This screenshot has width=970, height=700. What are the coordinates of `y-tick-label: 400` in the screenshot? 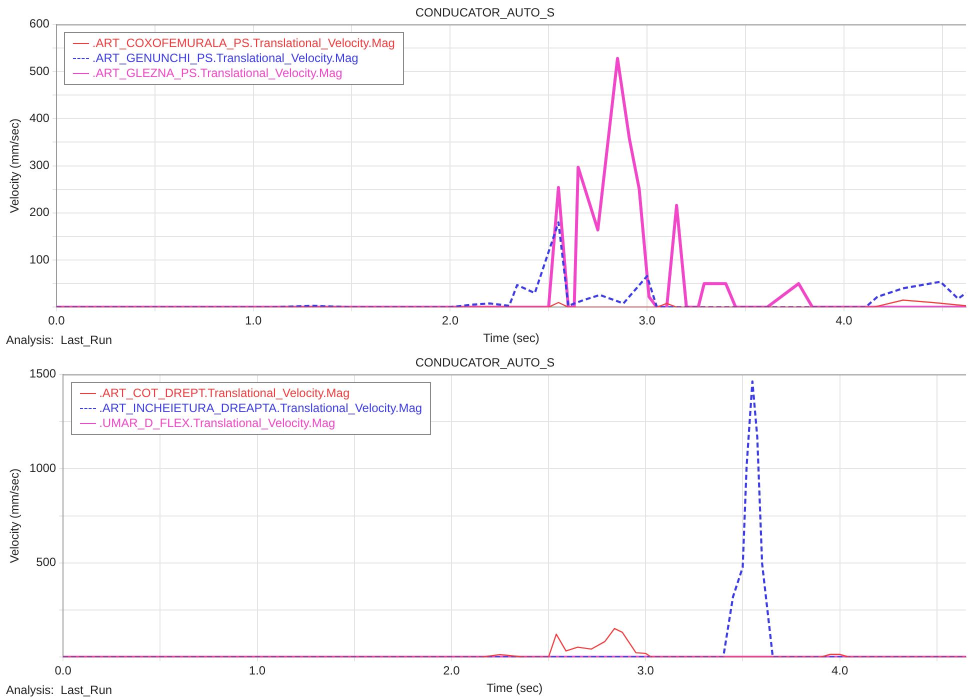 It's located at (39, 117).